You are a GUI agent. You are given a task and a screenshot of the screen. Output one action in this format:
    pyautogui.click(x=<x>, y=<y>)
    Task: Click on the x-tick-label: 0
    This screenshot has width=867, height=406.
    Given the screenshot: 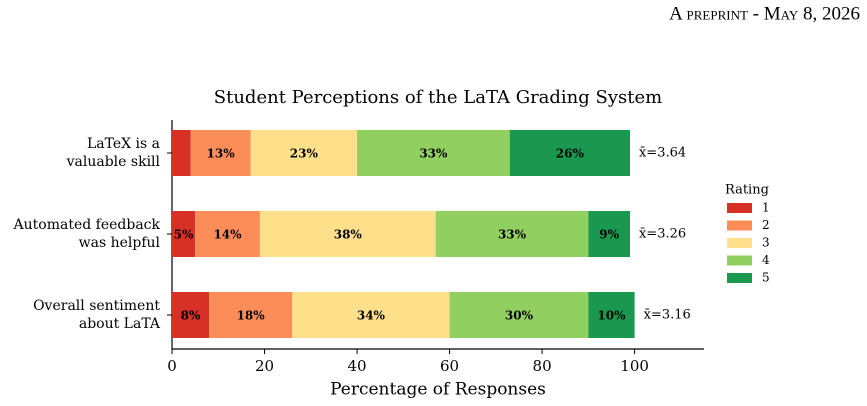 What is the action you would take?
    pyautogui.click(x=172, y=366)
    